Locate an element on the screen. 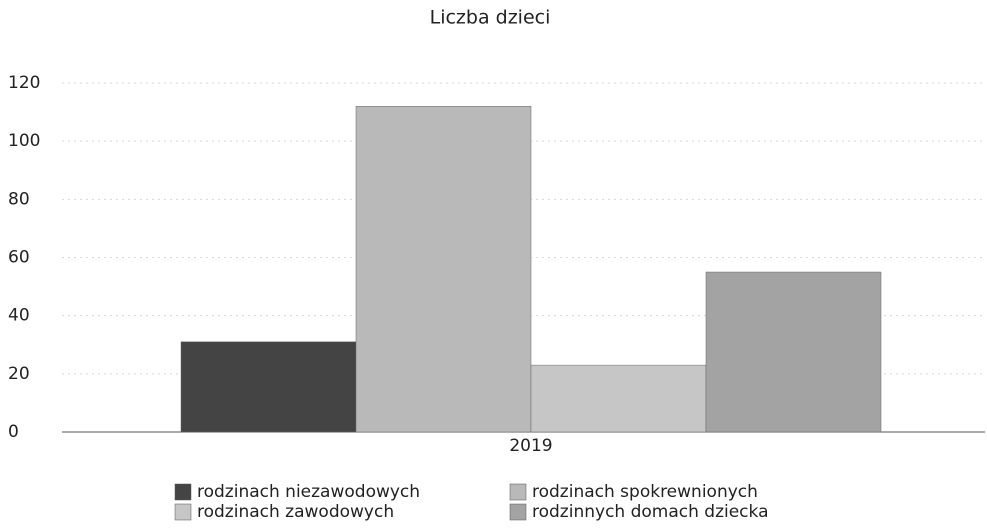  y-tick-label: 0 is located at coordinates (13, 432).